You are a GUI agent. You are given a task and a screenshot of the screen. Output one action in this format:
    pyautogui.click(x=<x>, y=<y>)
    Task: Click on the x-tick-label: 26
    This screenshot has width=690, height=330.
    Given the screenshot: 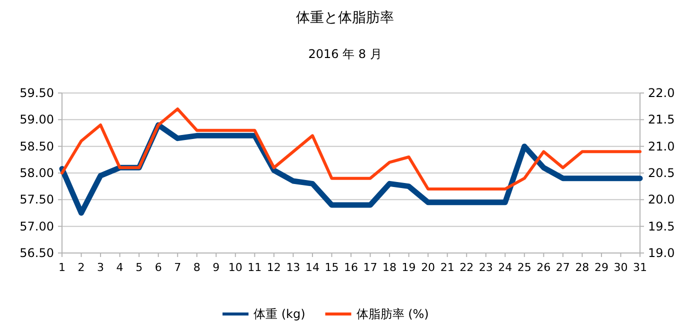 What is the action you would take?
    pyautogui.click(x=543, y=267)
    